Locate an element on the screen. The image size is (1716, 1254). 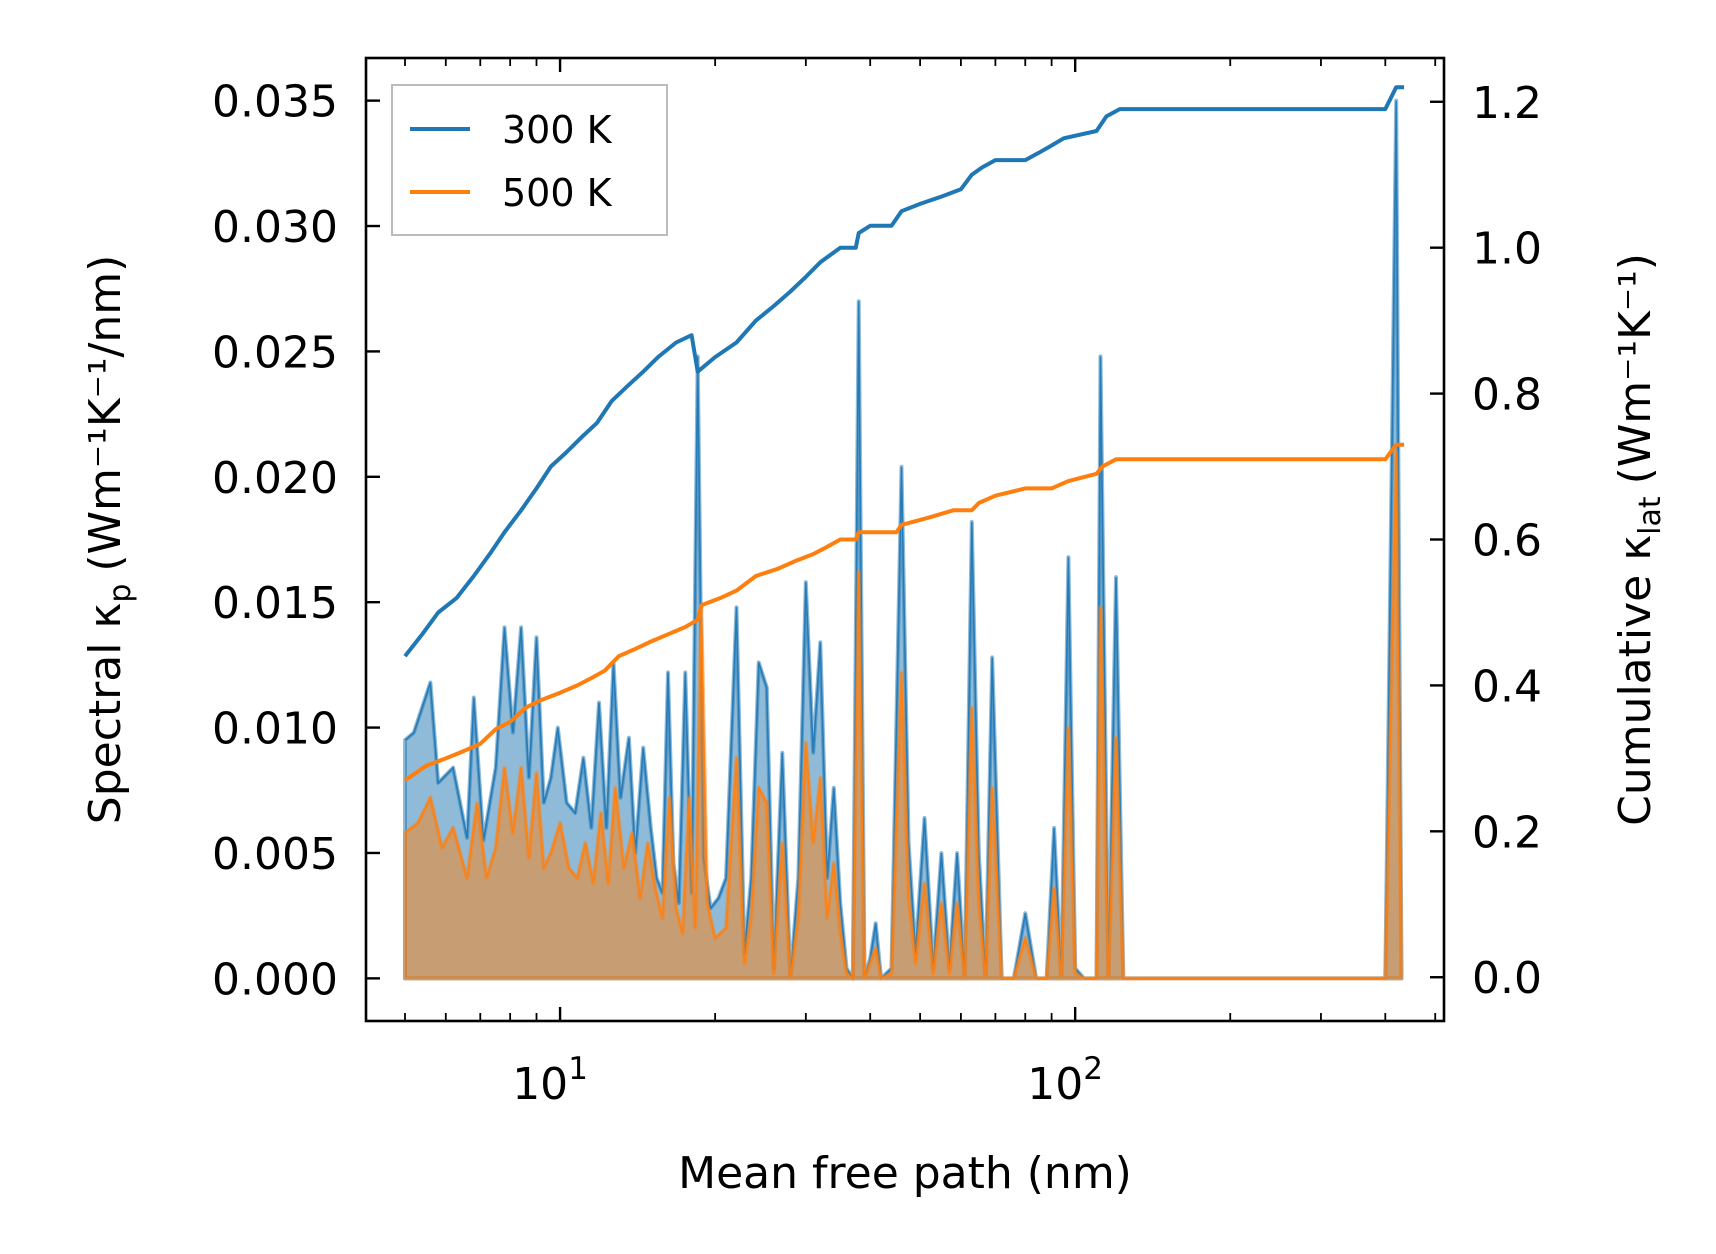
right-y-tick-label: 0.0 is located at coordinates (1507, 978).